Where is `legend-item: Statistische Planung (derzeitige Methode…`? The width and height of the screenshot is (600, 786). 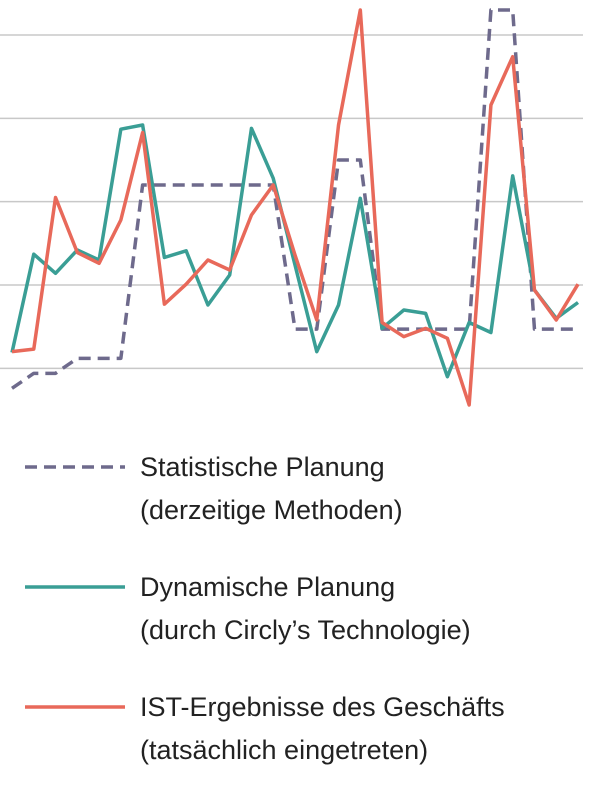
legend-item: Statistische Planung (derzeitige Methode… is located at coordinates (300, 496).